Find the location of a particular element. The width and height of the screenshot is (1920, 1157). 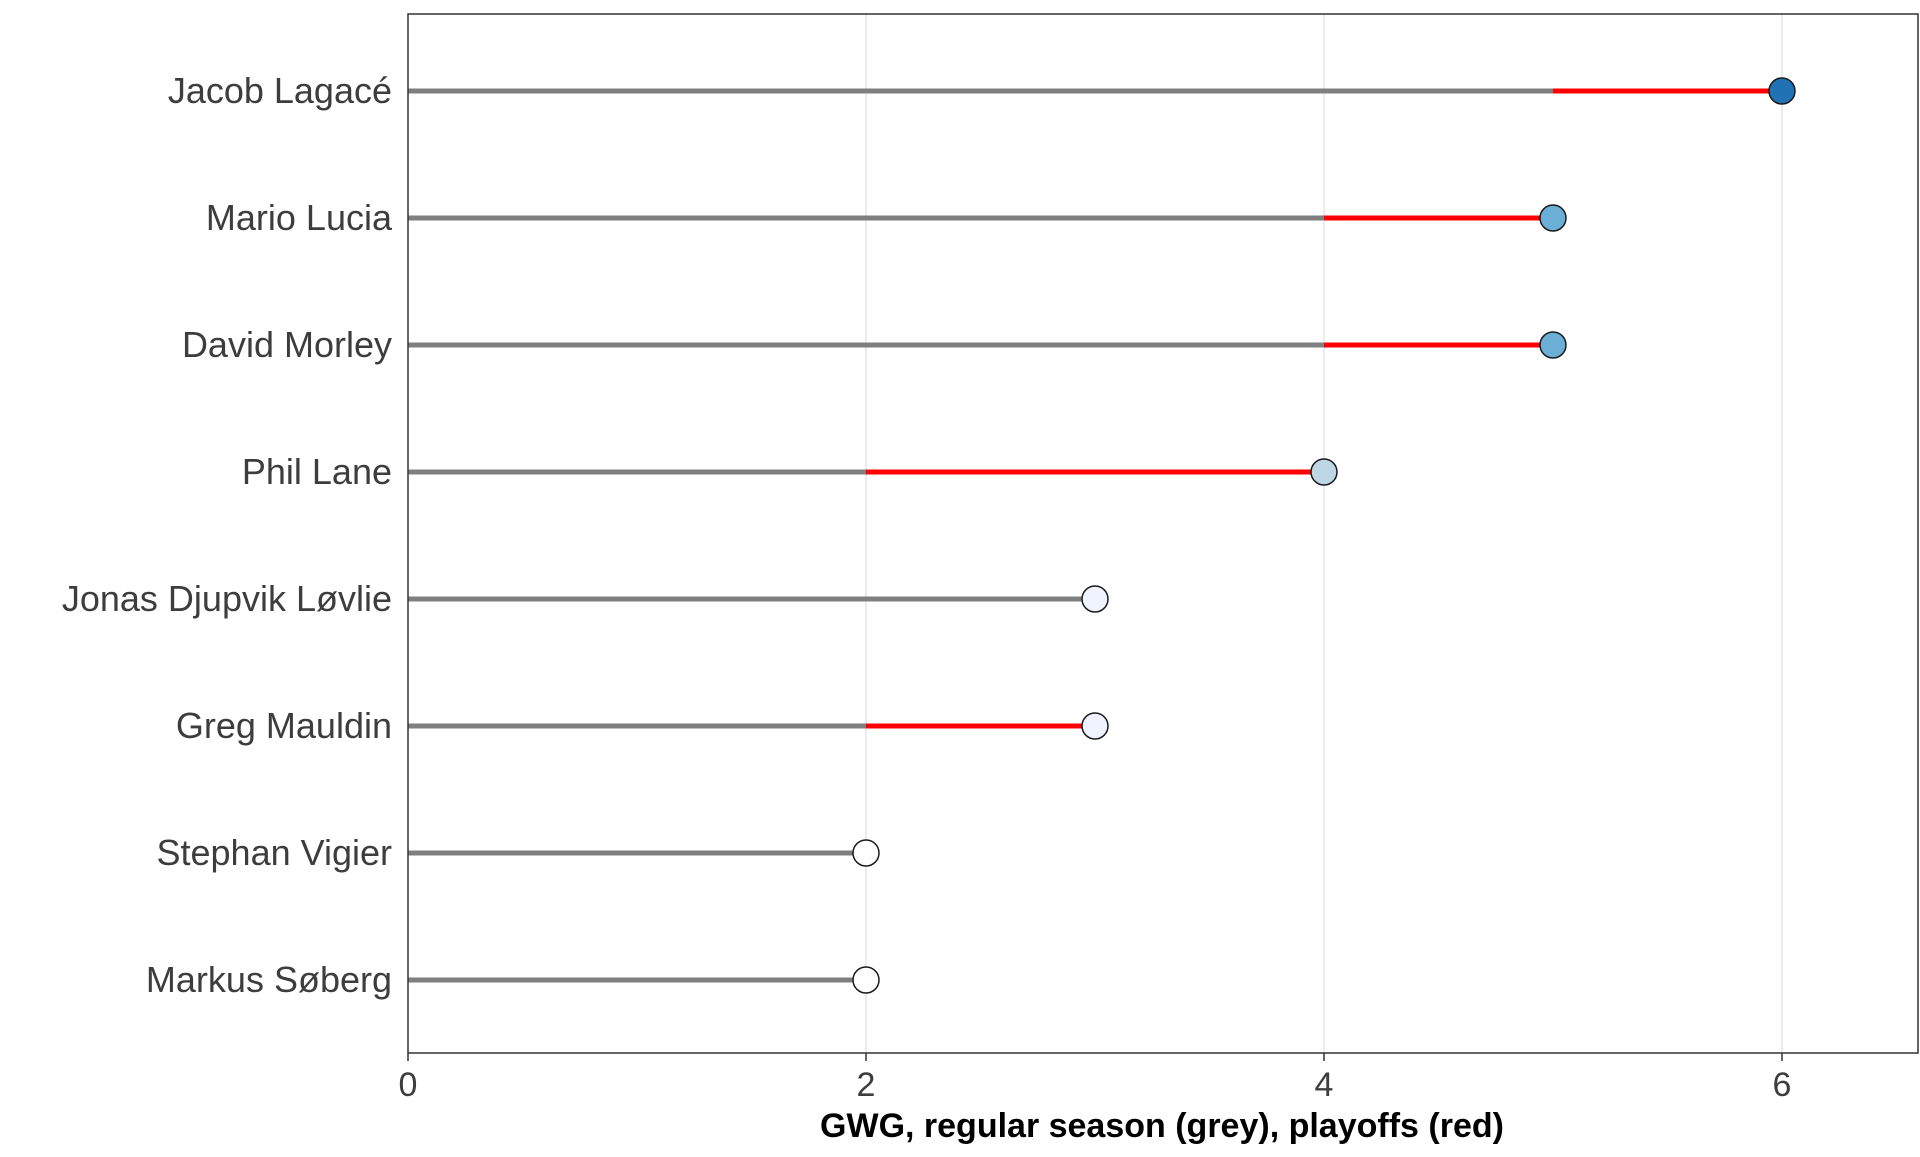

y-label-jonas-djupvik-l-vlie: Jonas Djupvik Løvlie is located at coordinates (227, 598).